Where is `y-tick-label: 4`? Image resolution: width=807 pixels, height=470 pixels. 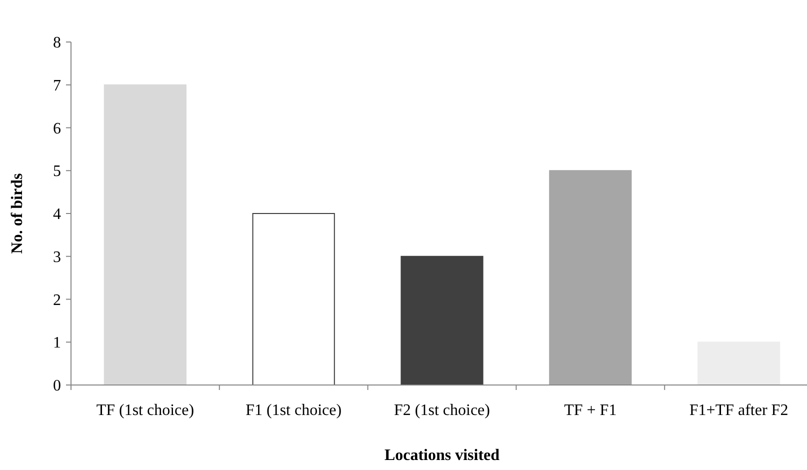 y-tick-label: 4 is located at coordinates (57, 215).